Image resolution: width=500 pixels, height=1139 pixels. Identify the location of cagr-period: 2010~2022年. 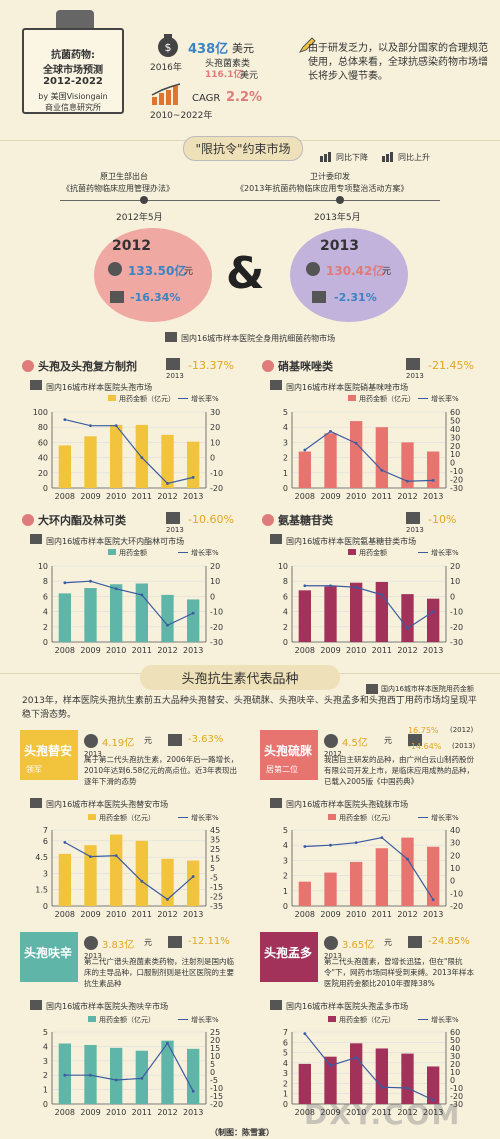
(181, 116).